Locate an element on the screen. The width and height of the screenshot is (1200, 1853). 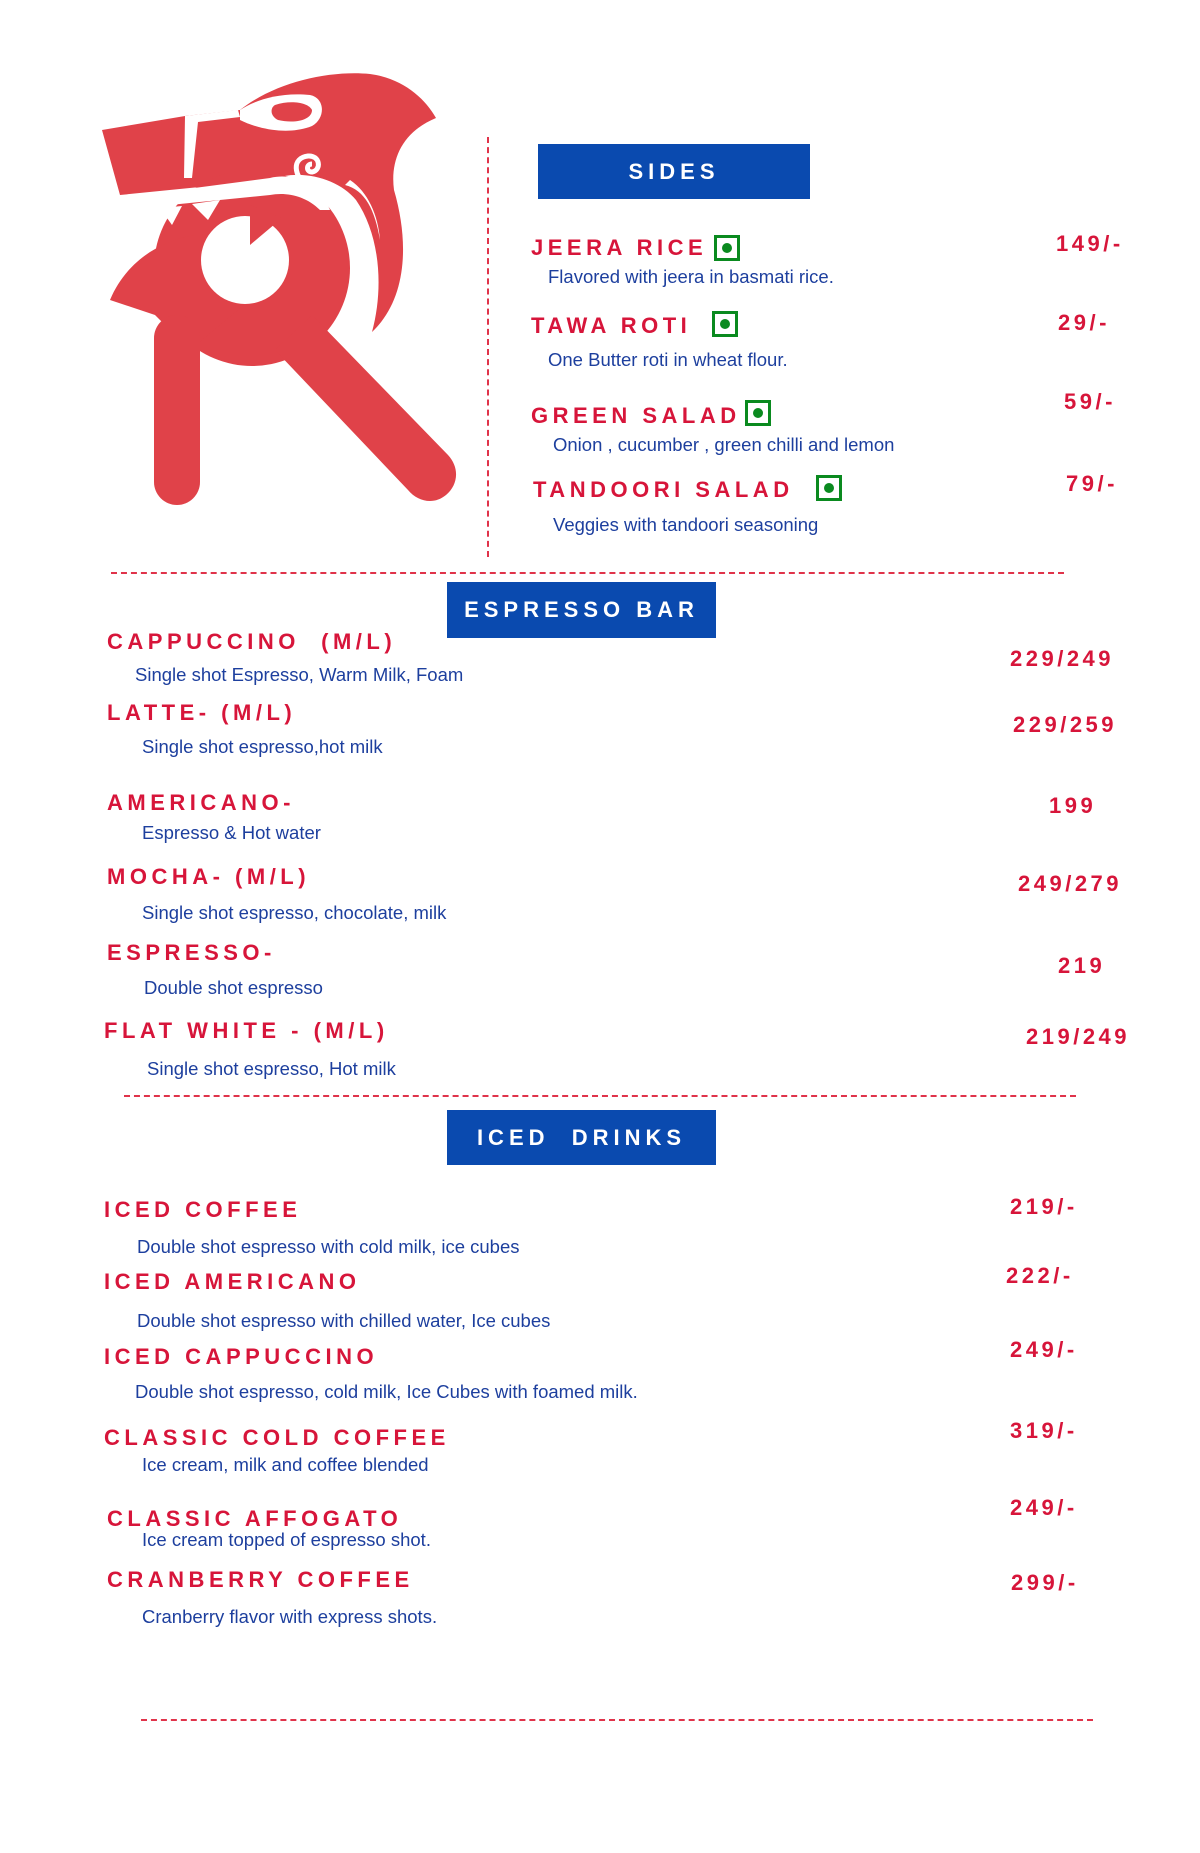
vertical-divider is located at coordinates (488, 347).